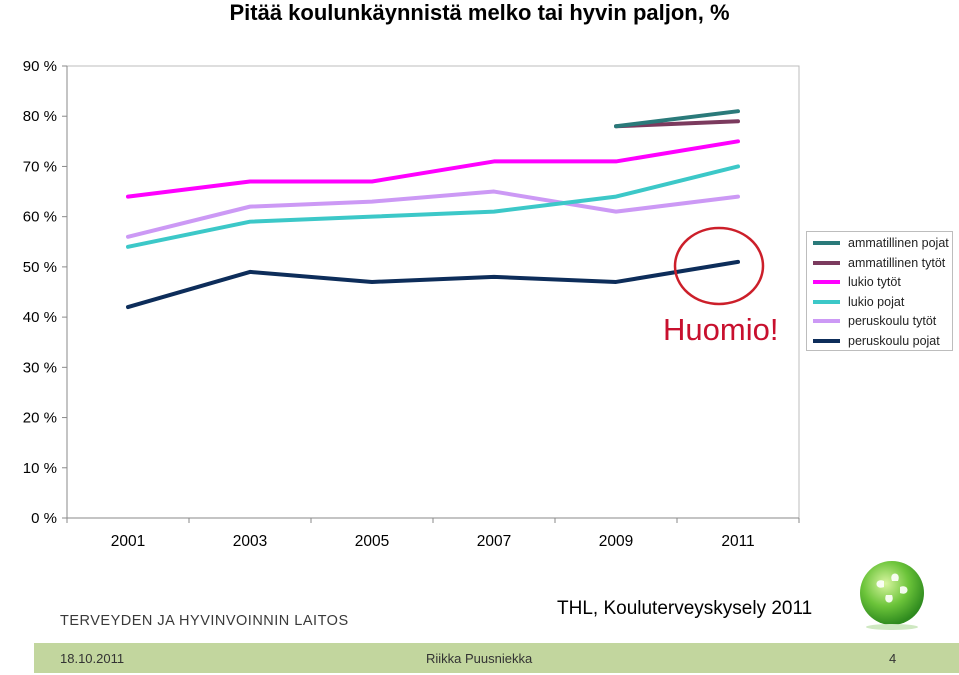 This screenshot has height=675, width=959. I want to click on x-tick-label: 2001, so click(128, 541).